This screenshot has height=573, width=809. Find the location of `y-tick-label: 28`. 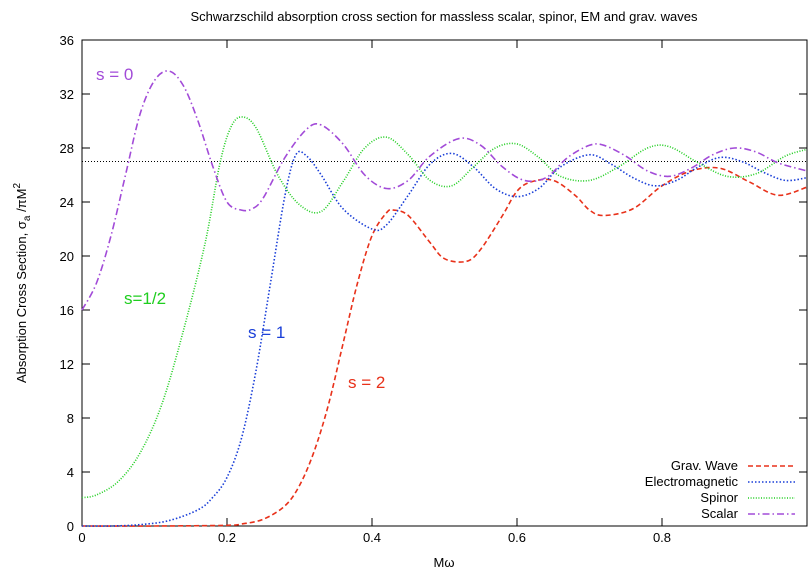

y-tick-label: 28 is located at coordinates (67, 148).